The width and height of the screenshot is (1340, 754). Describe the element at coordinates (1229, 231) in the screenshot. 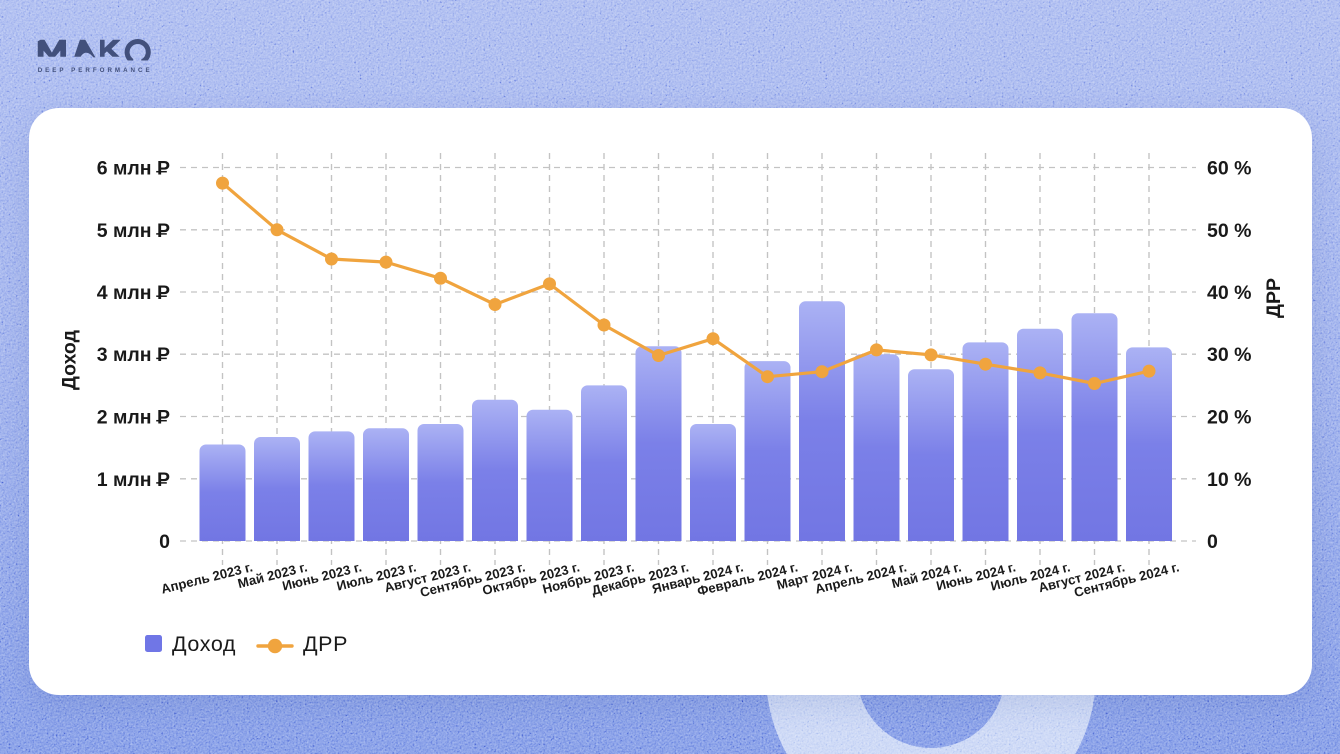

I see `svg-text: 50 %` at that location.